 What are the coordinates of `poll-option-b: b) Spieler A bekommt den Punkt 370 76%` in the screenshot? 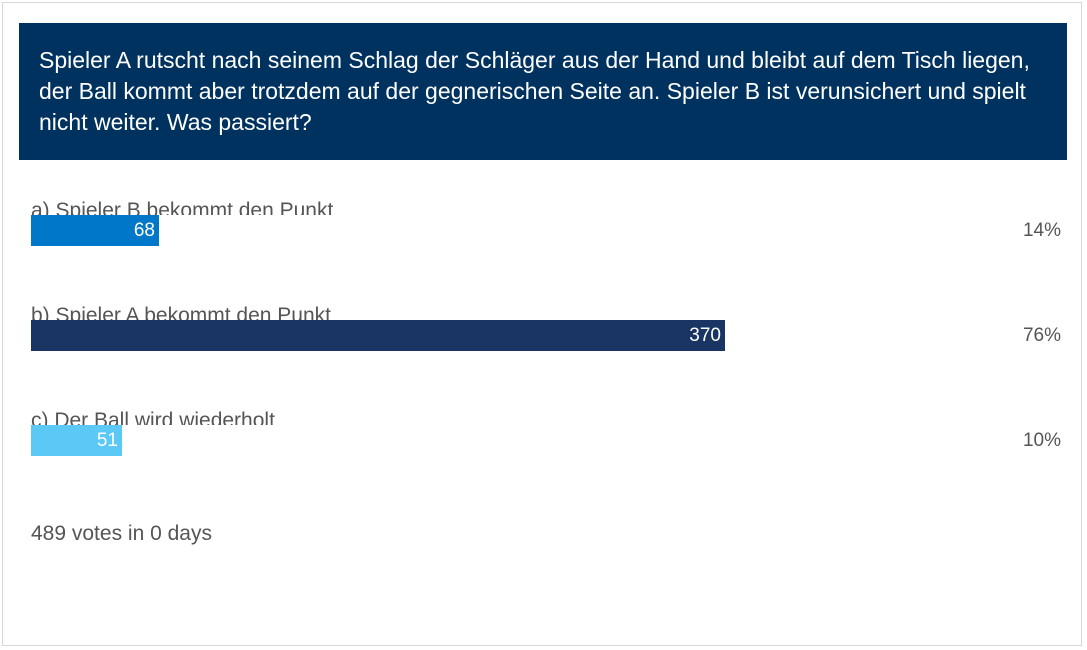 It's located at (546, 333).